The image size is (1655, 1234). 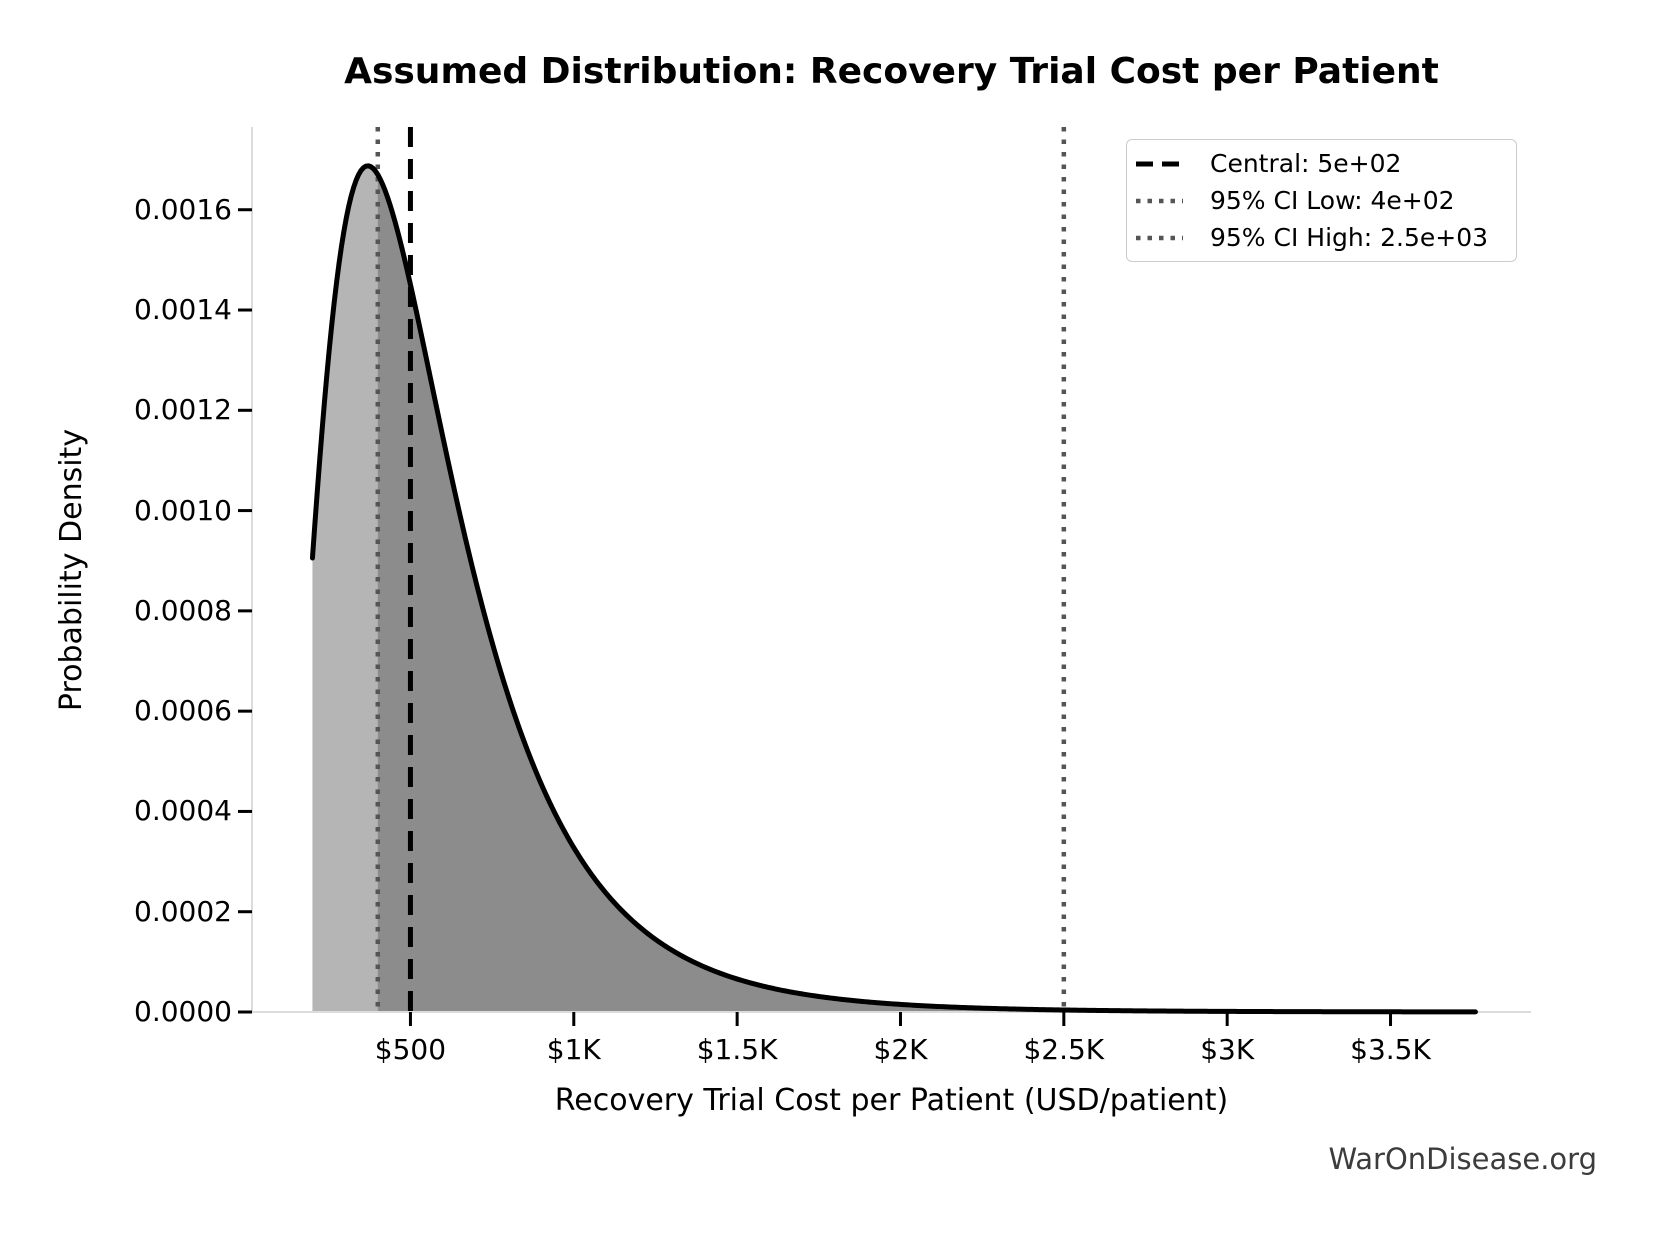 What do you see at coordinates (410, 1049) in the screenshot?
I see `x-tick-label: $500` at bounding box center [410, 1049].